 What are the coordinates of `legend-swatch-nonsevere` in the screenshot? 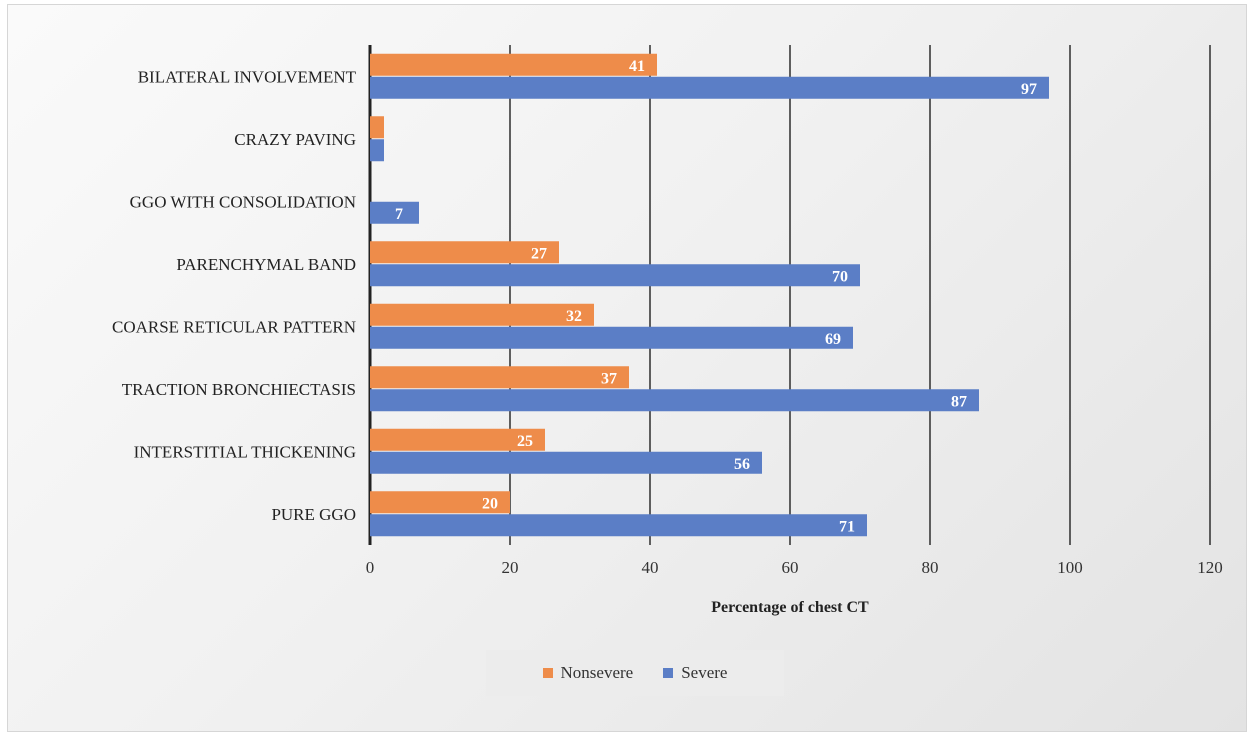 It's located at (547, 673).